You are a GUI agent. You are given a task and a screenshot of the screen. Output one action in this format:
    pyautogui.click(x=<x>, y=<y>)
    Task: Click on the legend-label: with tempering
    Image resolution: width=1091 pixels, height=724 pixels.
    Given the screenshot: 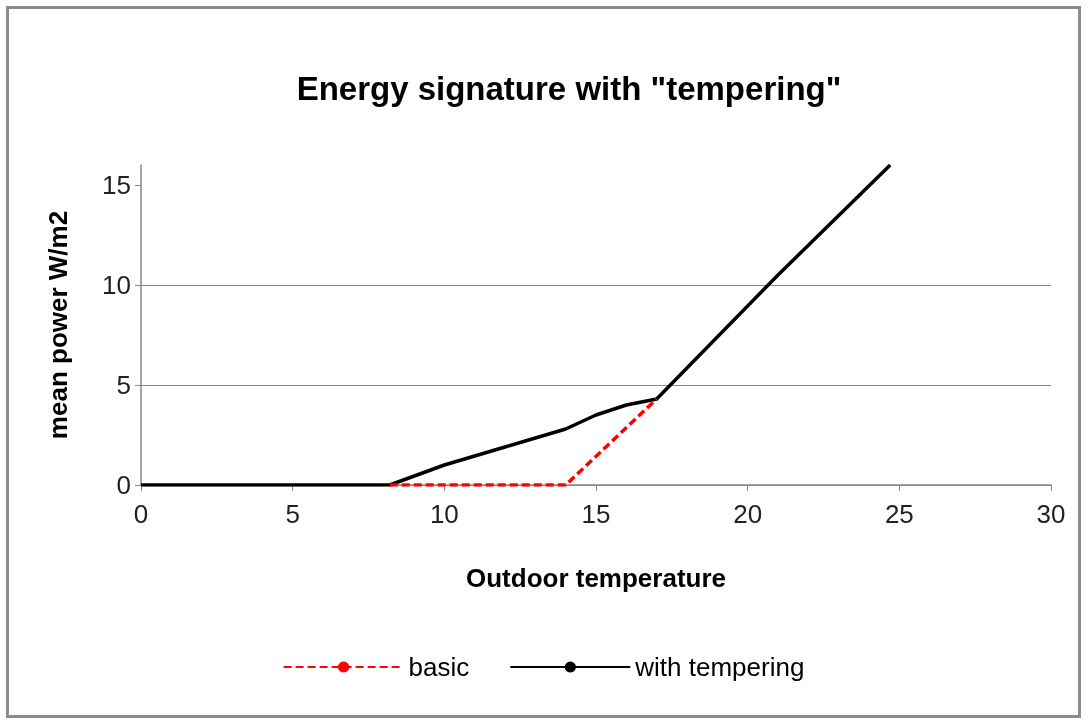 What is the action you would take?
    pyautogui.click(x=719, y=667)
    